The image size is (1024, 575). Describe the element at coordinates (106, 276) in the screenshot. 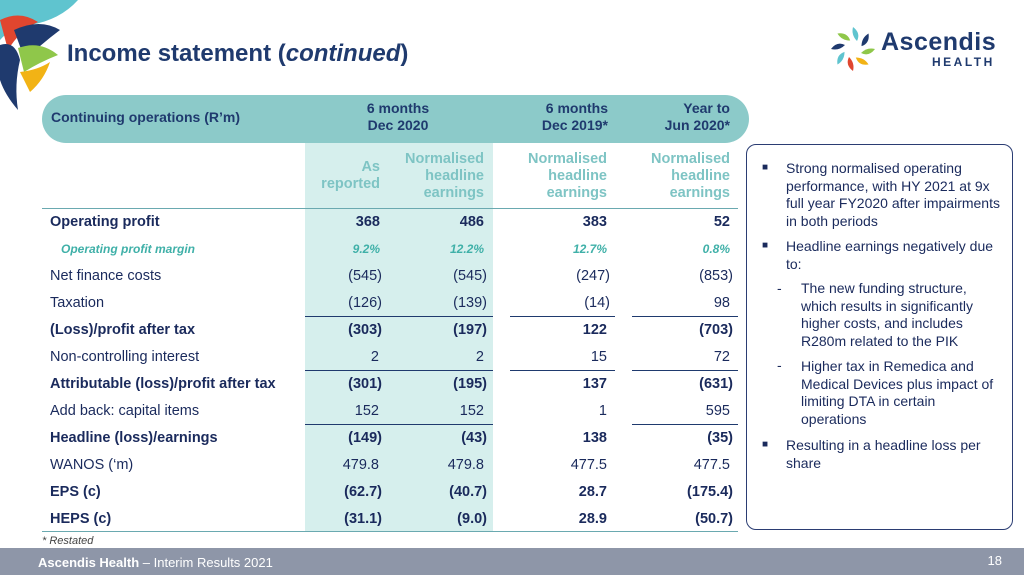

I see `row-label: Net finance costs` at that location.